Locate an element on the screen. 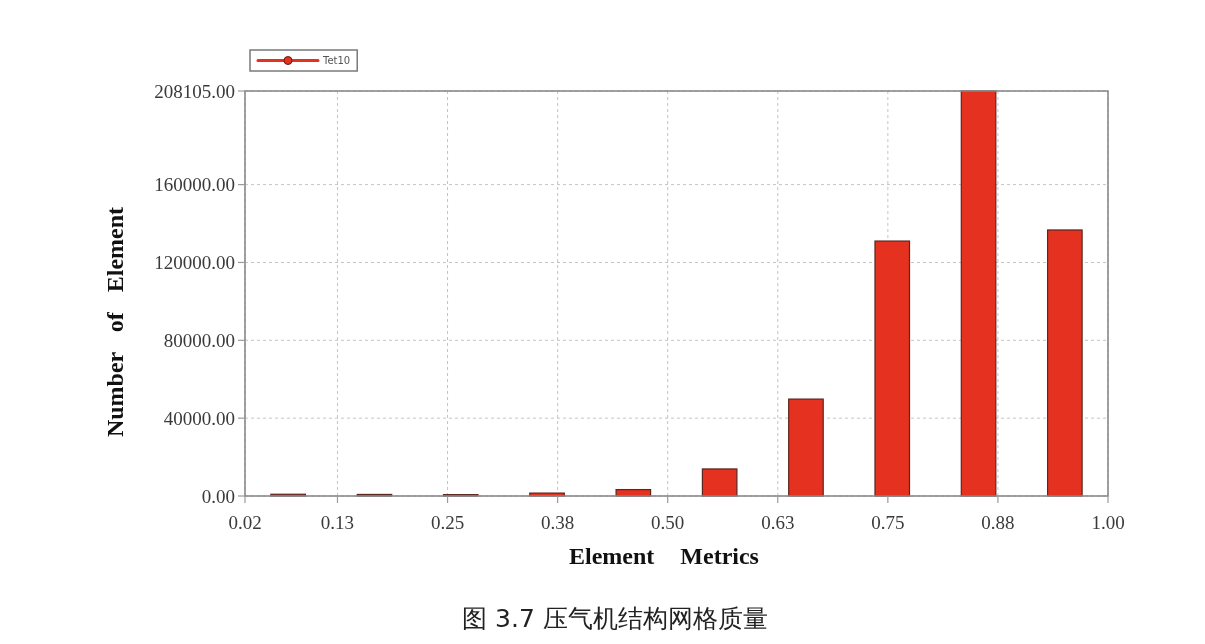 This screenshot has width=1205, height=644. x-tick-label: 0.13 is located at coordinates (337, 522).